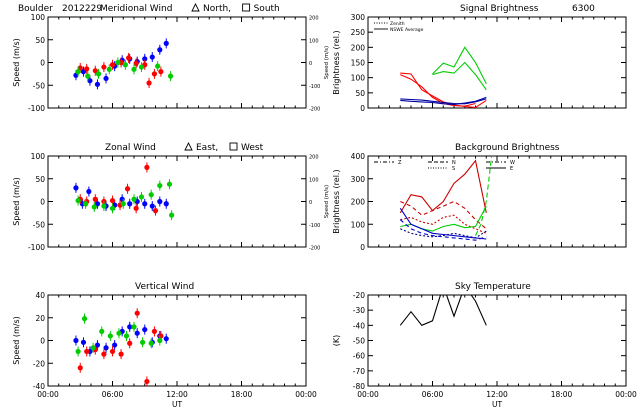 The height and width of the screenshot is (420, 640). I want to click on y-tick-label: 300, so click(358, 179).